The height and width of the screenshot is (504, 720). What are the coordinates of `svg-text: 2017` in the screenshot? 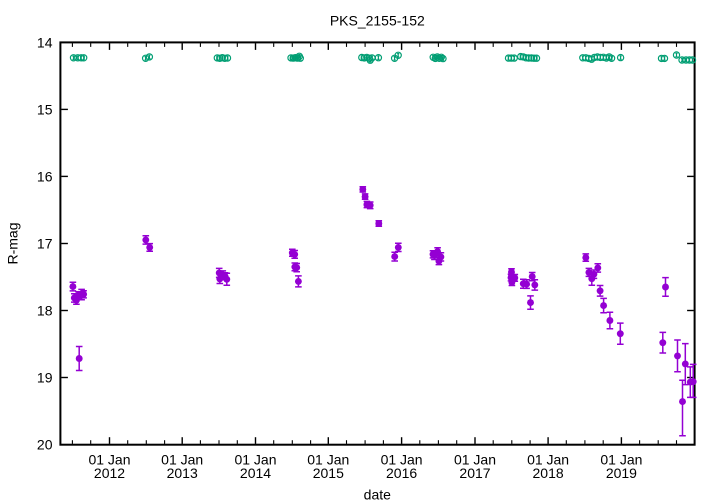 It's located at (474, 473).